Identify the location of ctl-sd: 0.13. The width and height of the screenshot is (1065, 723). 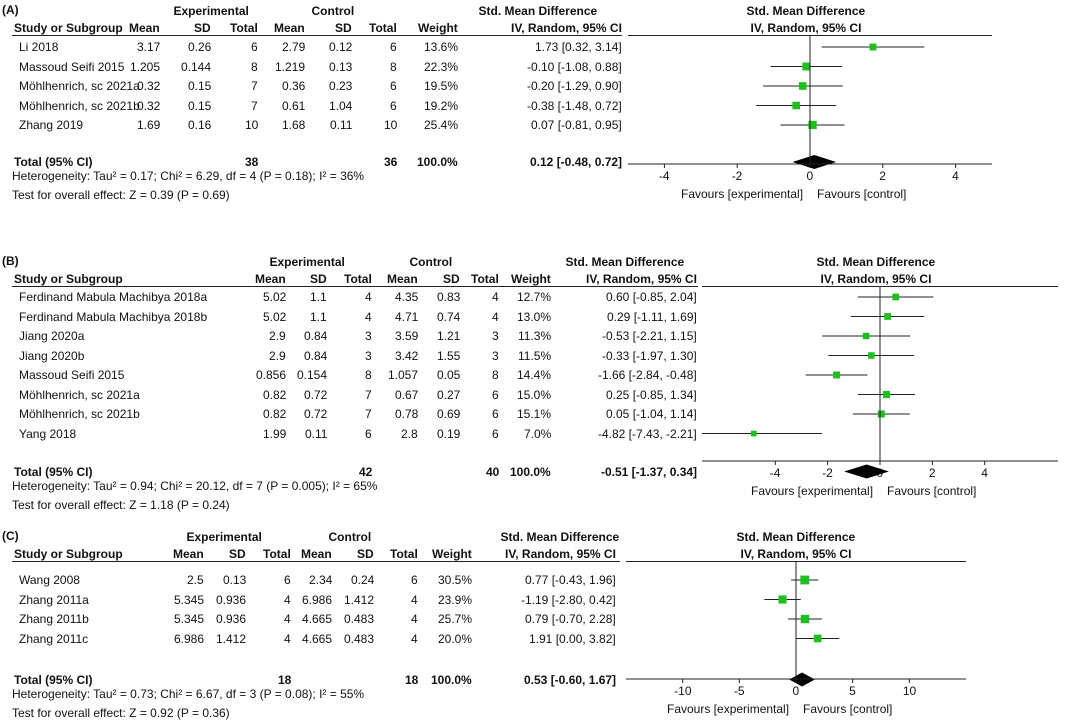
(341, 66).